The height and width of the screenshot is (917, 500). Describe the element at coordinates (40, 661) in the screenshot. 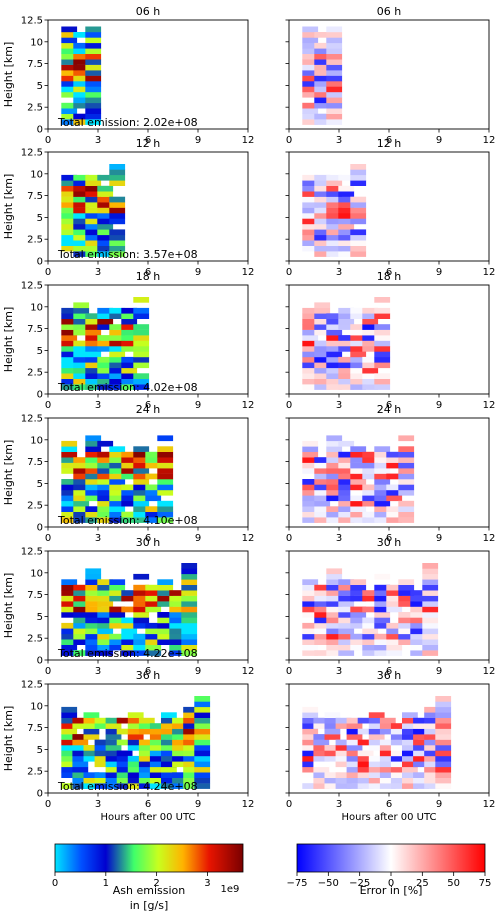

I see `y-tick-label: 0` at that location.